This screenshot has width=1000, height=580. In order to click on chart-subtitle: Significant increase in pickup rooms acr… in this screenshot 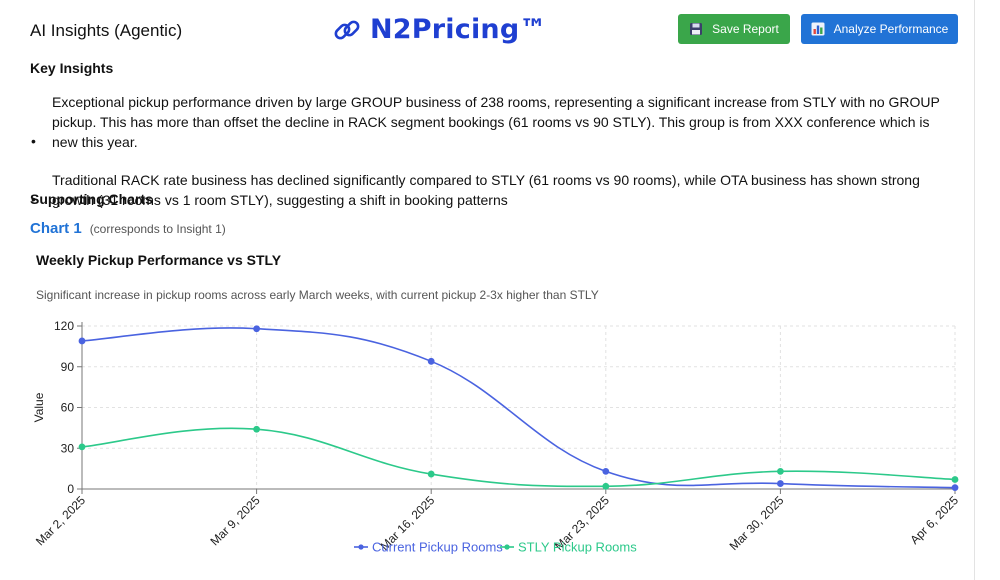, I will do `click(317, 295)`.